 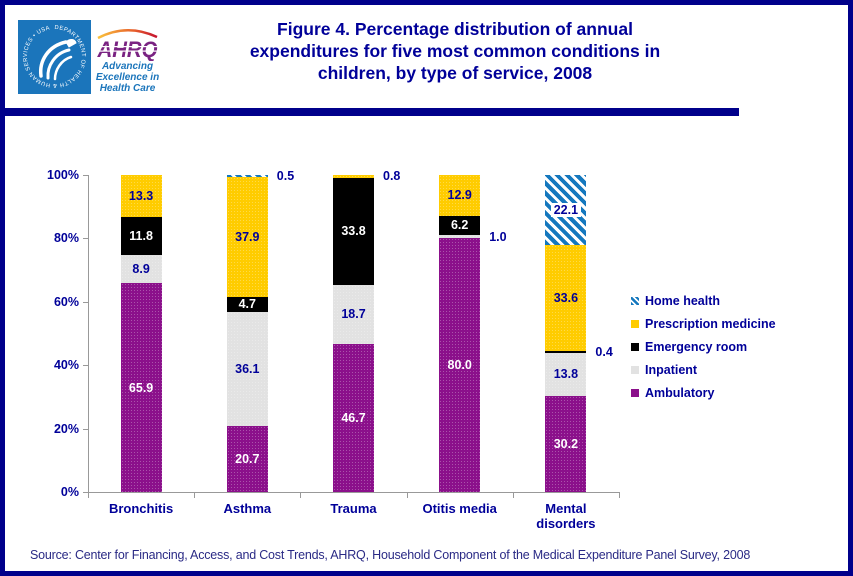 I want to click on category-label-asthma: Asthma, so click(x=247, y=508).